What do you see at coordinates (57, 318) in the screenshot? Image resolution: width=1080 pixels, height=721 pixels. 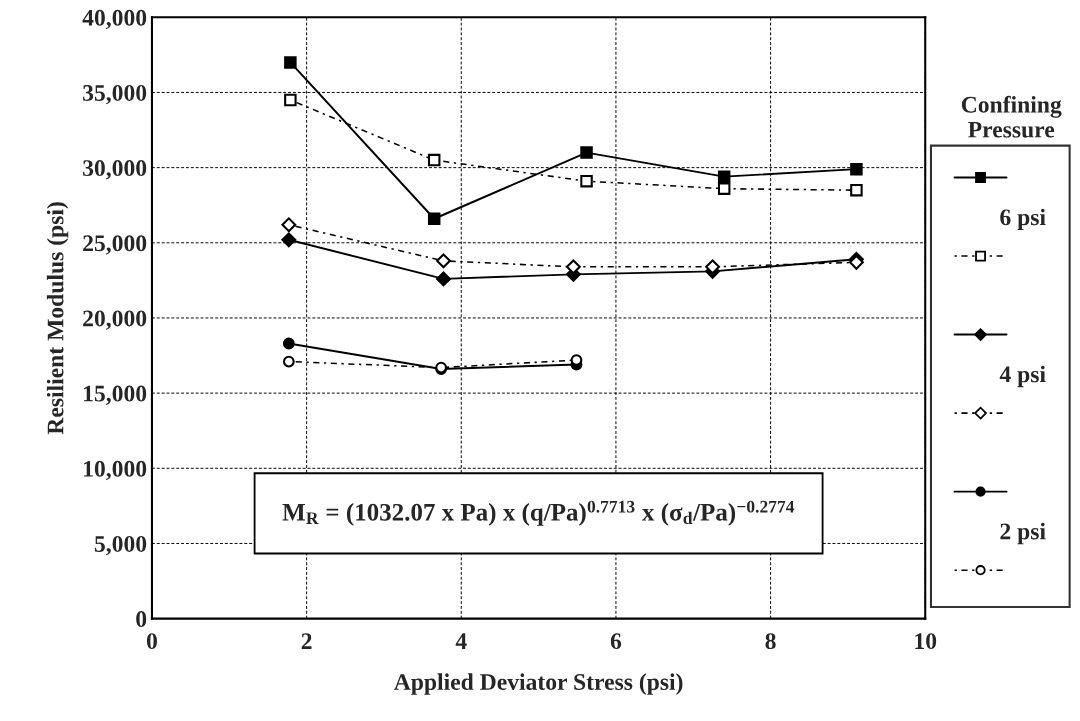 I see `y-axis-title: Resilient Modulus (psi)` at bounding box center [57, 318].